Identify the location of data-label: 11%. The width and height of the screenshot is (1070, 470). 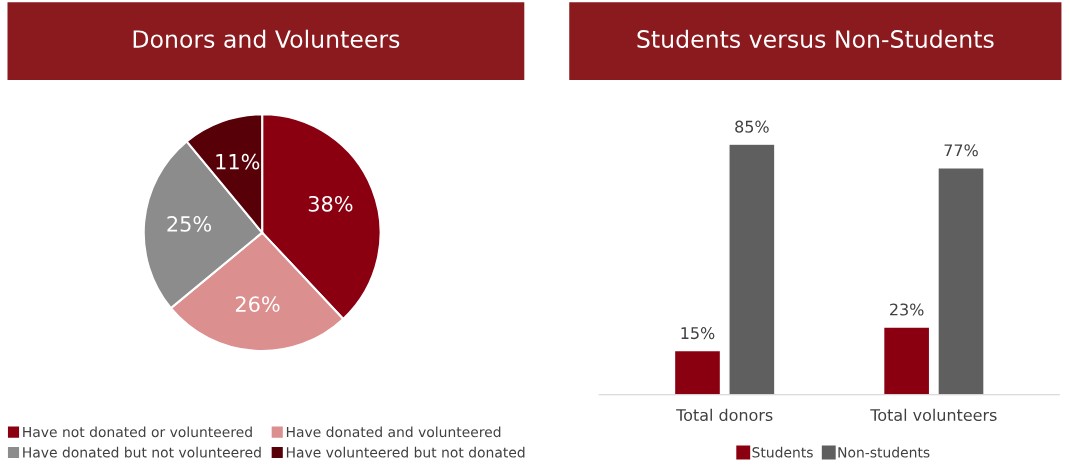
(238, 161).